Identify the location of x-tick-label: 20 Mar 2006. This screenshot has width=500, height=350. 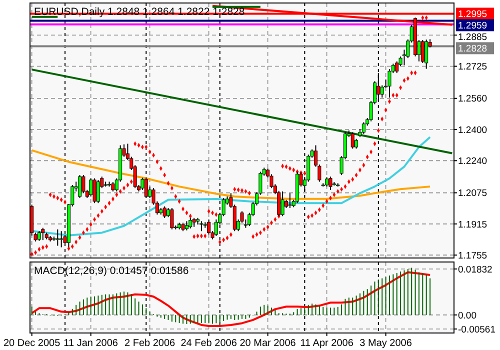
(268, 343).